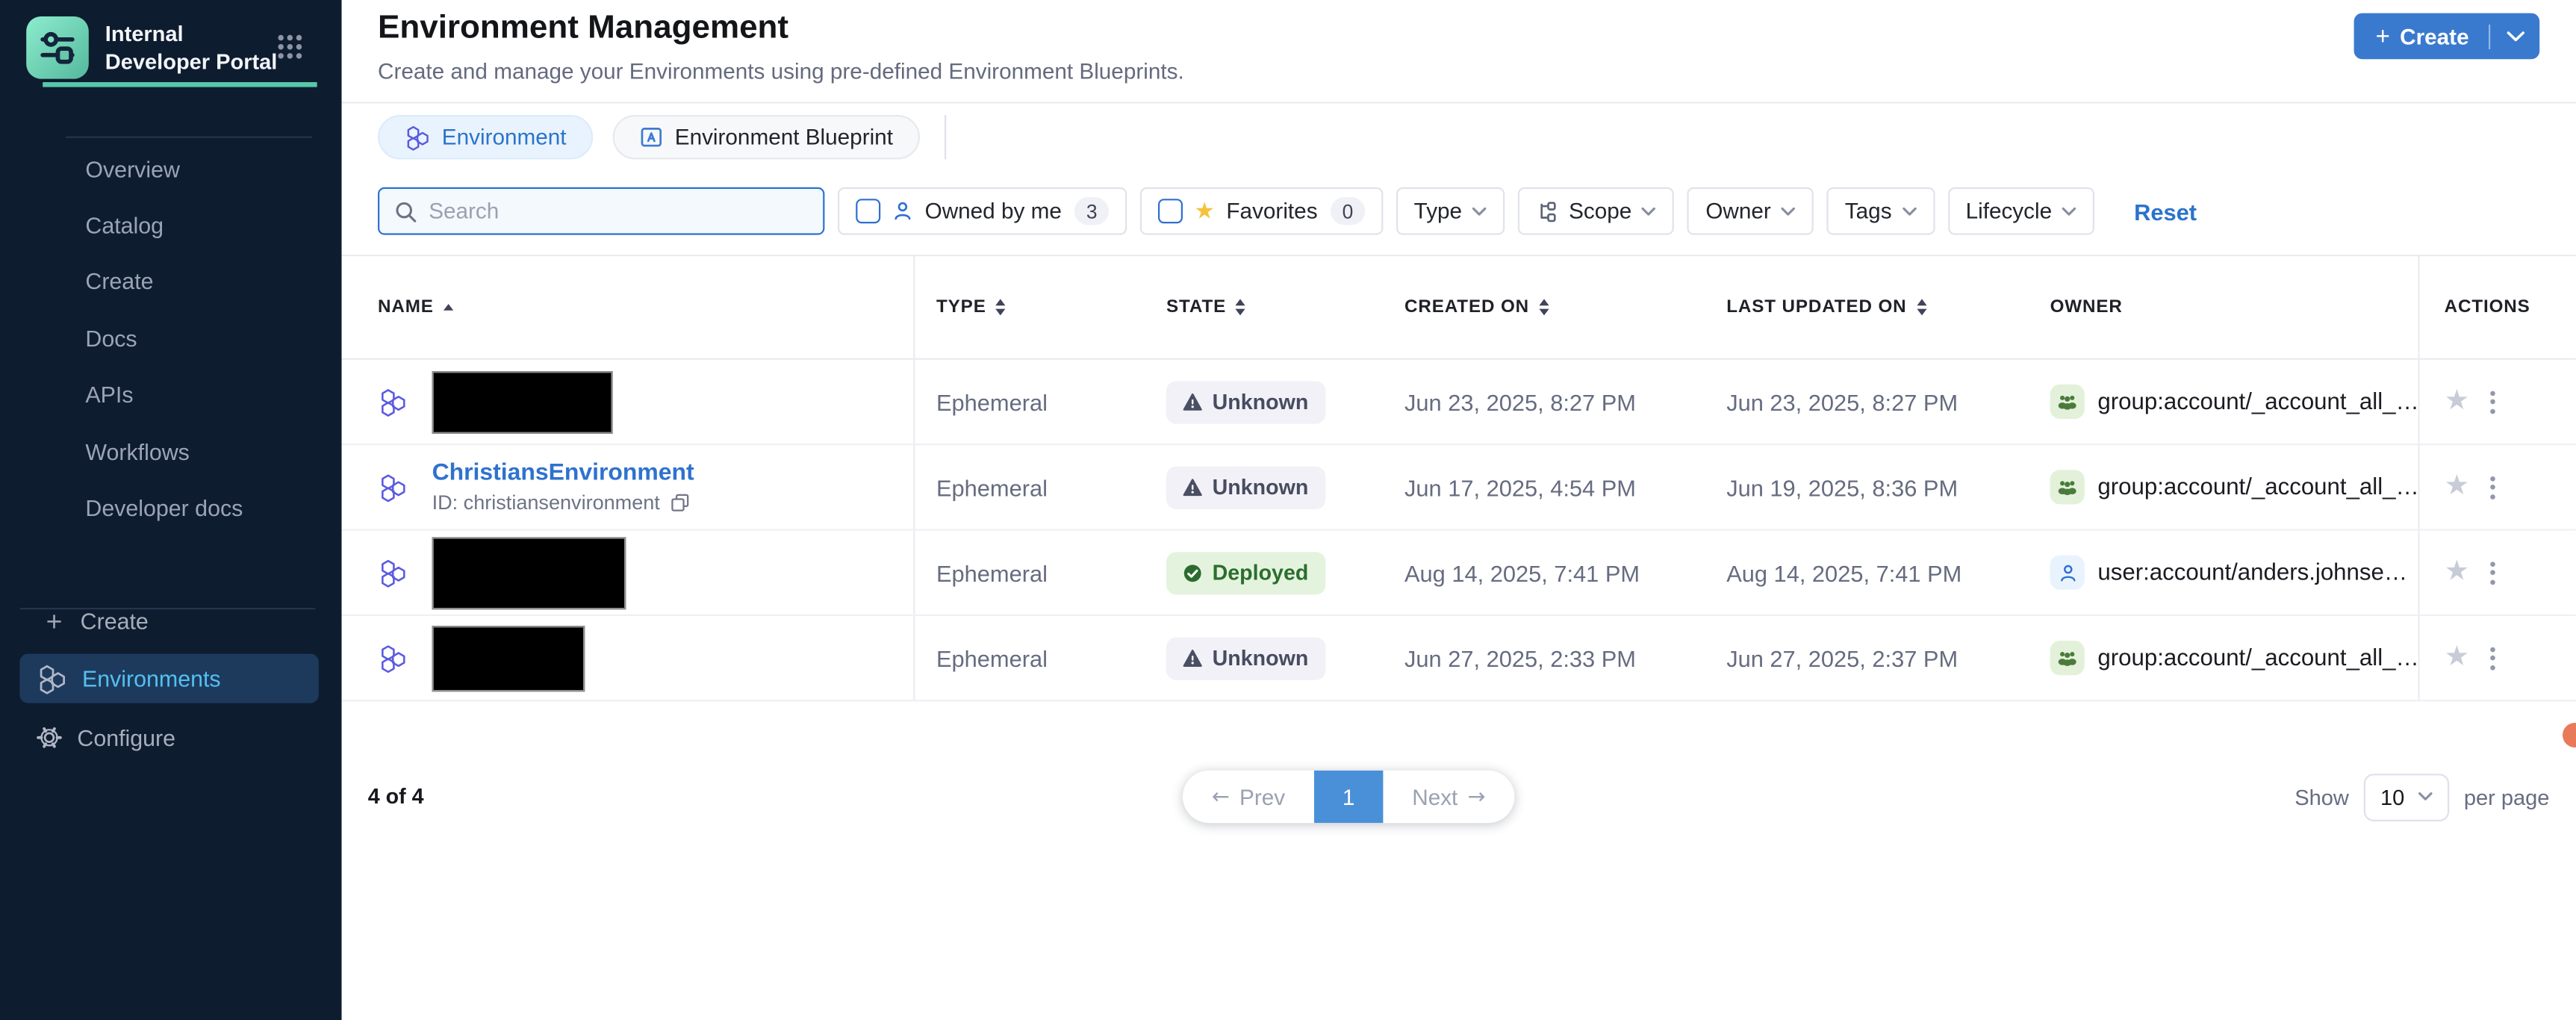 This screenshot has width=2576, height=1020. What do you see at coordinates (290, 51) in the screenshot?
I see `app-switcher-icon` at bounding box center [290, 51].